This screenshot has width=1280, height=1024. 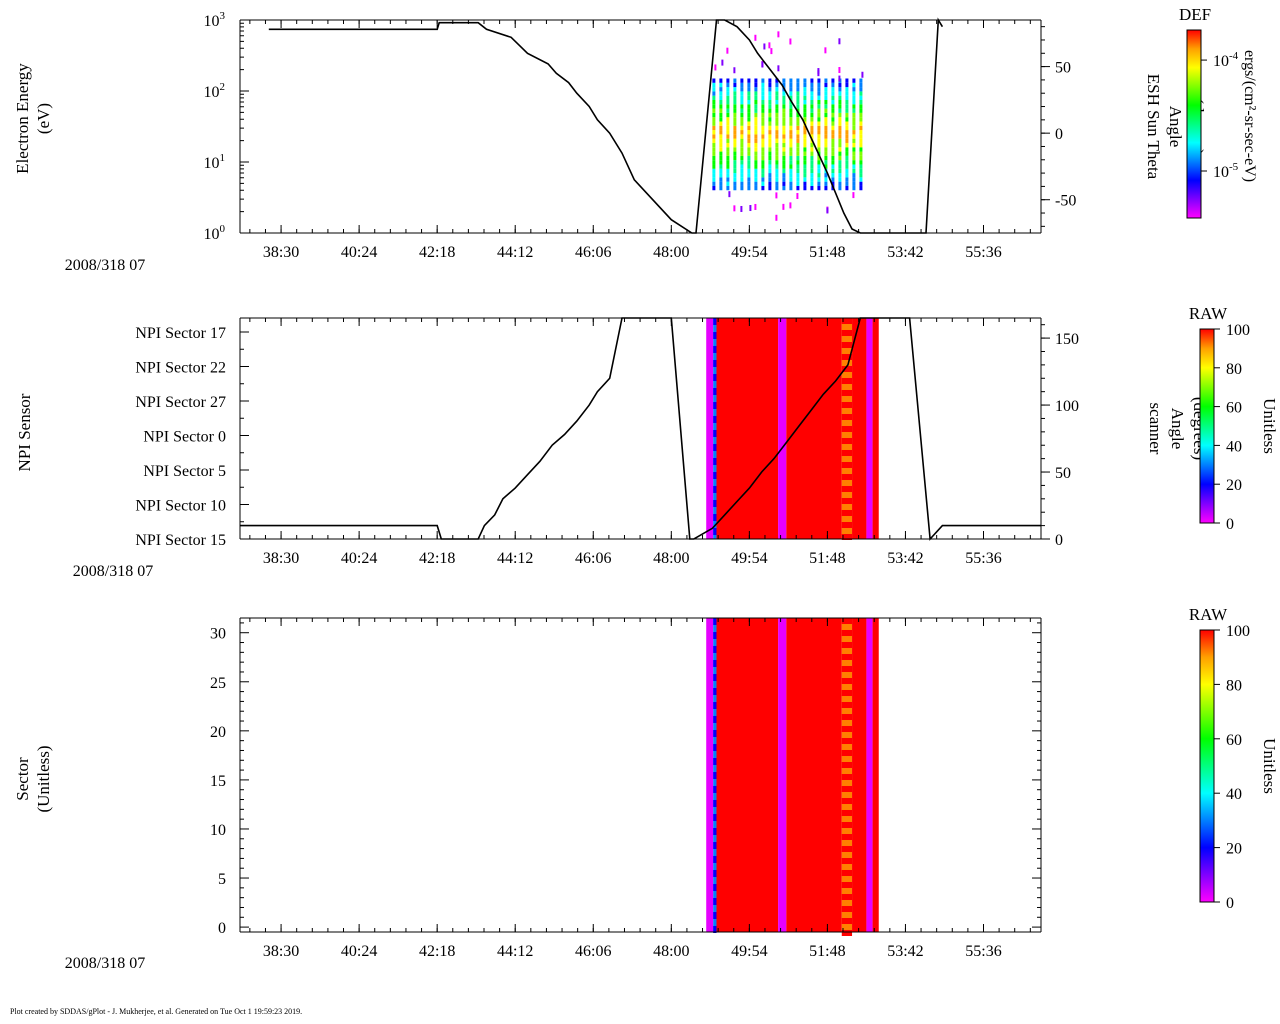 What do you see at coordinates (749, 252) in the screenshot?
I see `x-tick-label: 49:54` at bounding box center [749, 252].